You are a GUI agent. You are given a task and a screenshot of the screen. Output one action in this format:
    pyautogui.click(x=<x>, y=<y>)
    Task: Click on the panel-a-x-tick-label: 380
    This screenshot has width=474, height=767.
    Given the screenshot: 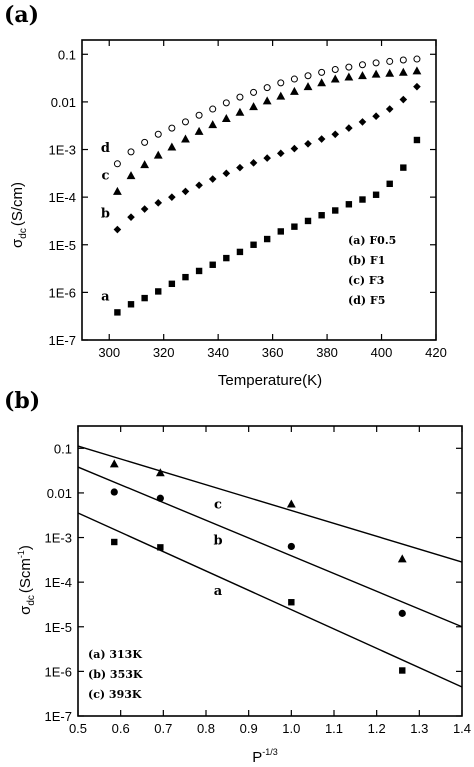 What is the action you would take?
    pyautogui.click(x=327, y=352)
    